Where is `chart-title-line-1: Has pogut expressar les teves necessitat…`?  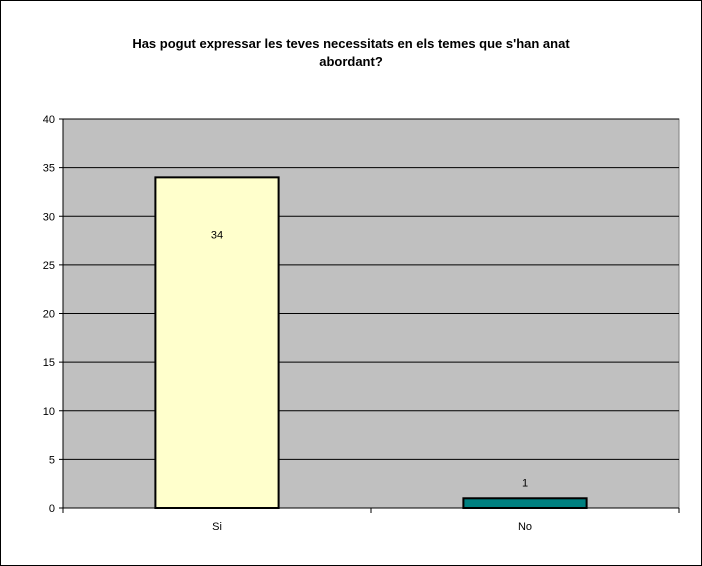 chart-title-line-1: Has pogut expressar les teves necessitat… is located at coordinates (351, 43).